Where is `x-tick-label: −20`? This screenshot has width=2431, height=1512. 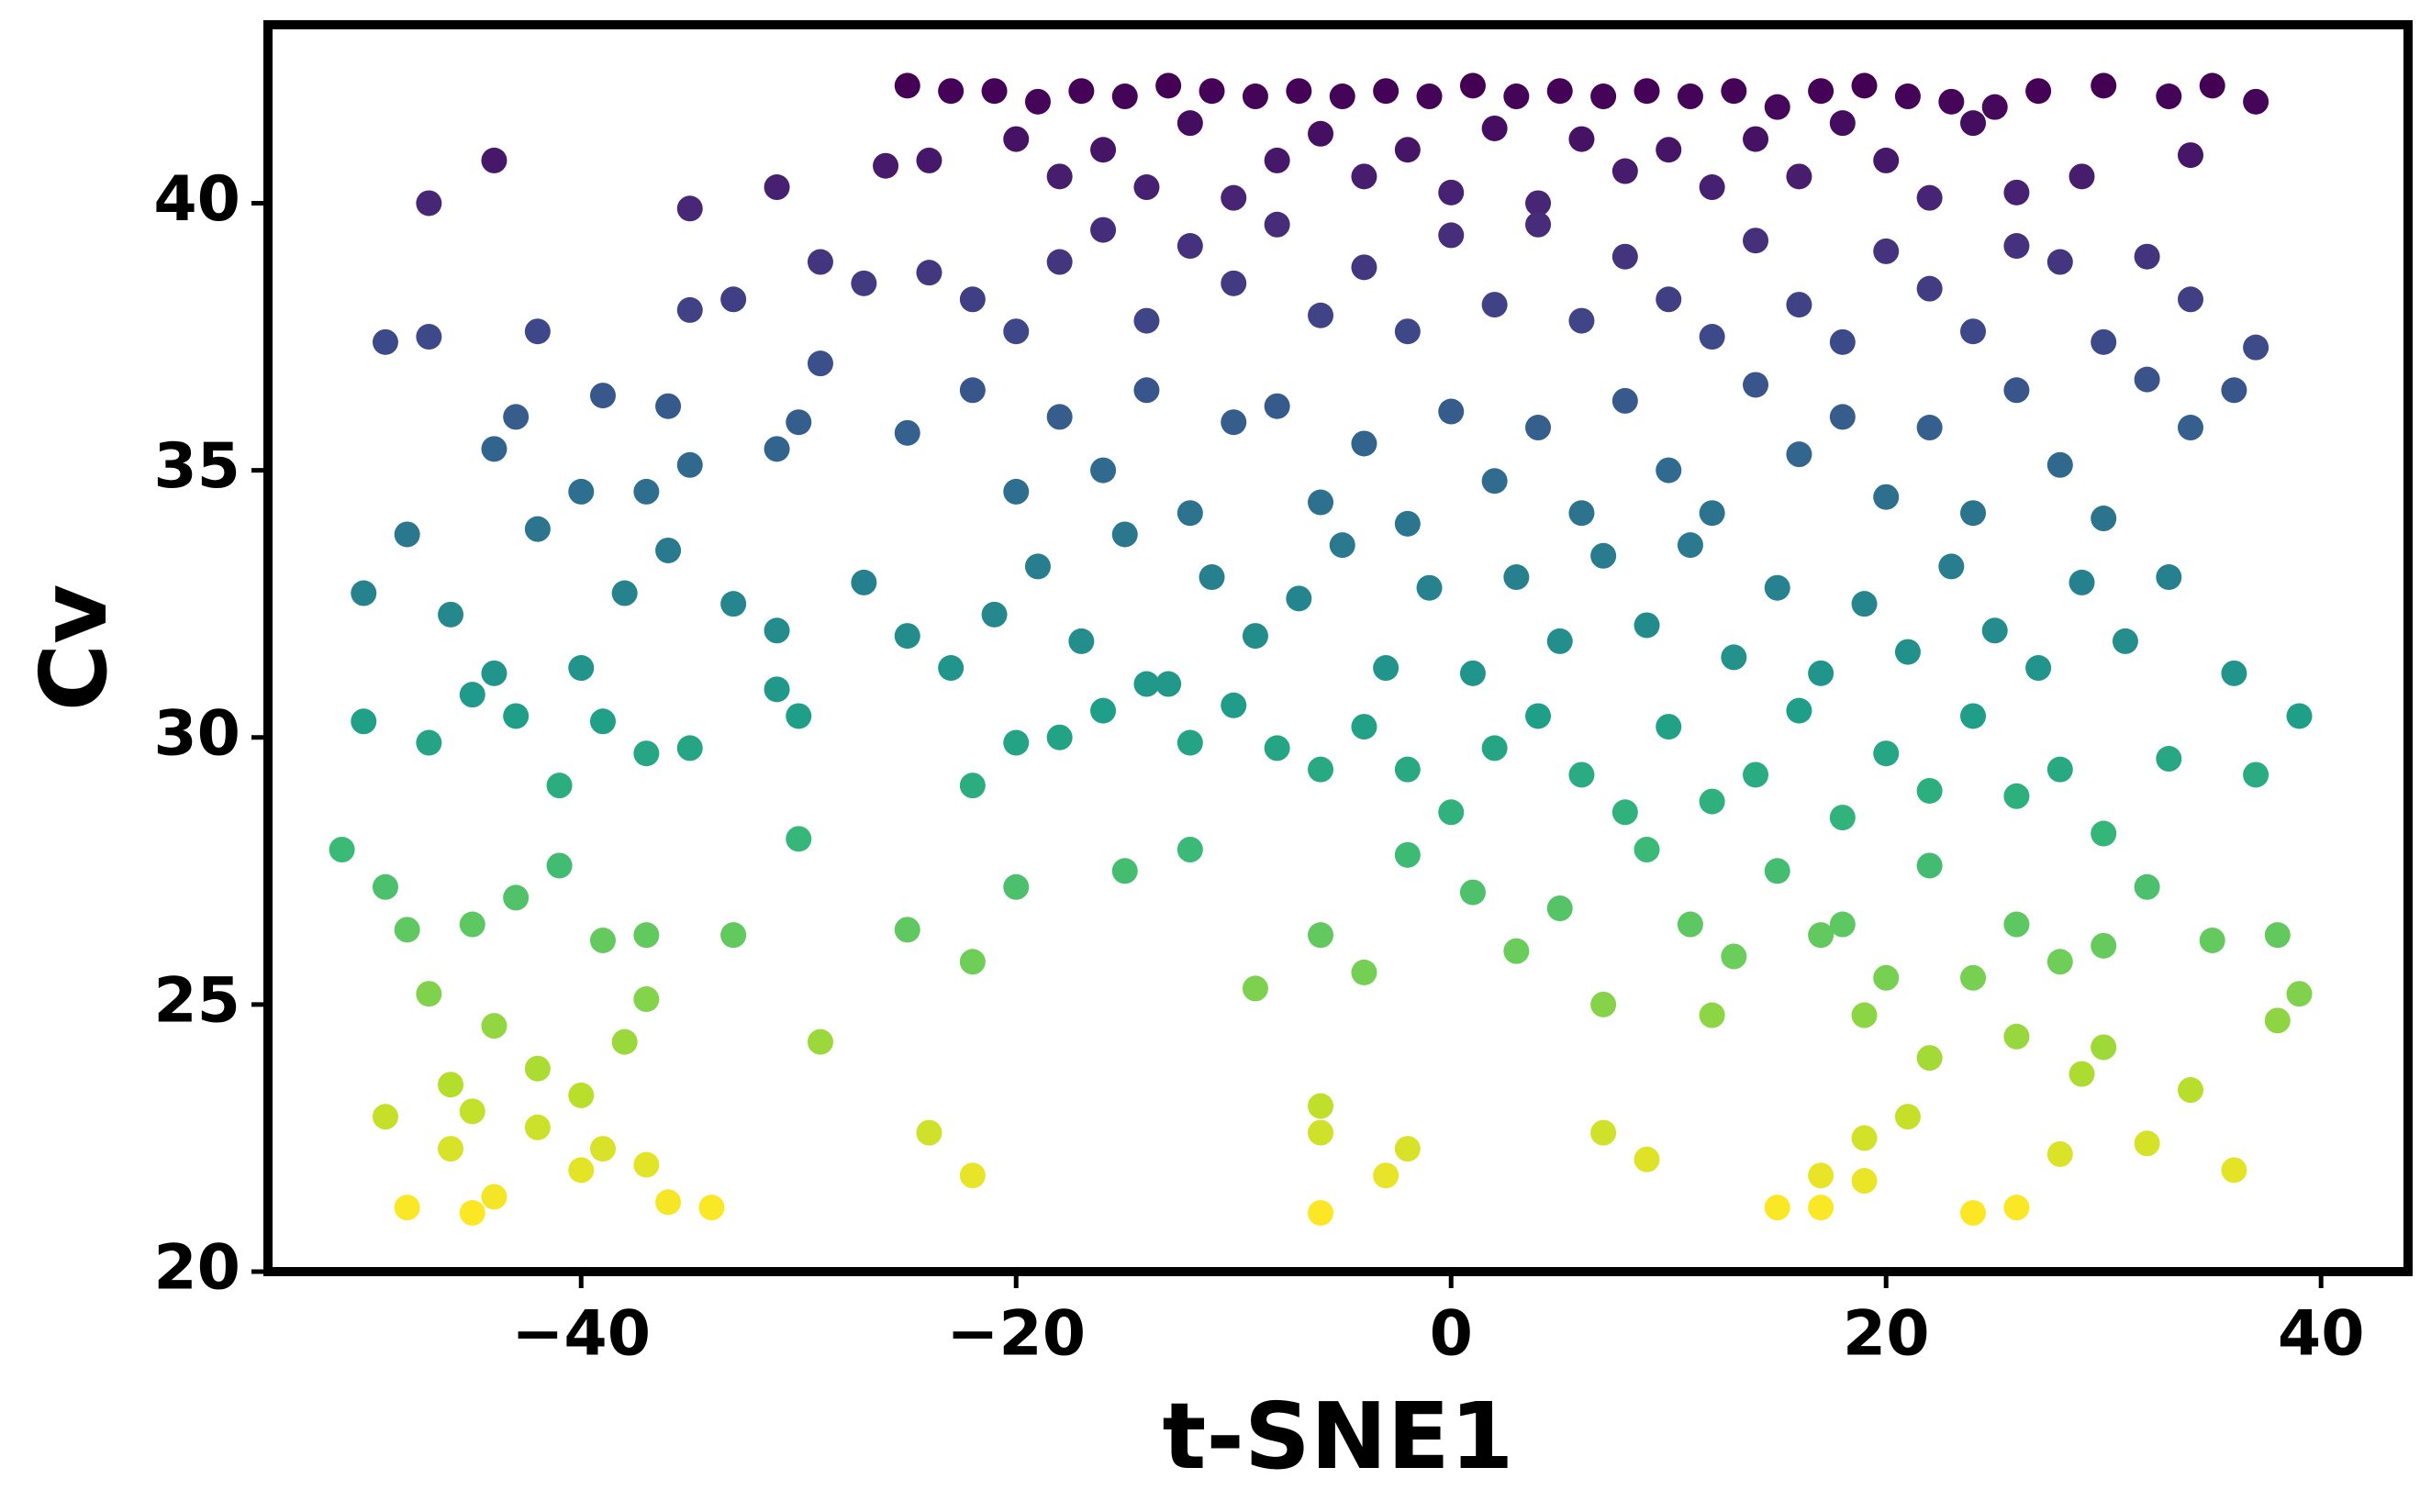
x-tick-label: −20 is located at coordinates (1016, 1334).